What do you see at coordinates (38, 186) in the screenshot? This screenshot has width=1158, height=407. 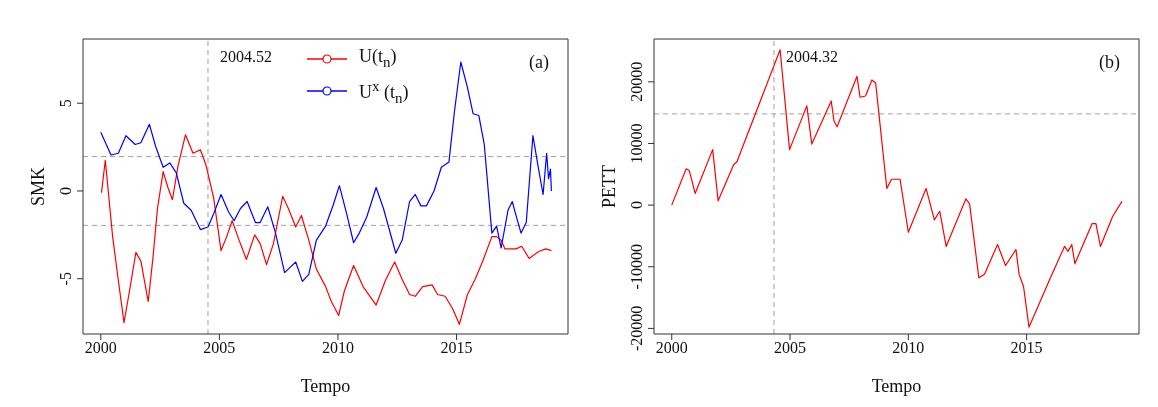 I see `y-axis-title: SMK` at bounding box center [38, 186].